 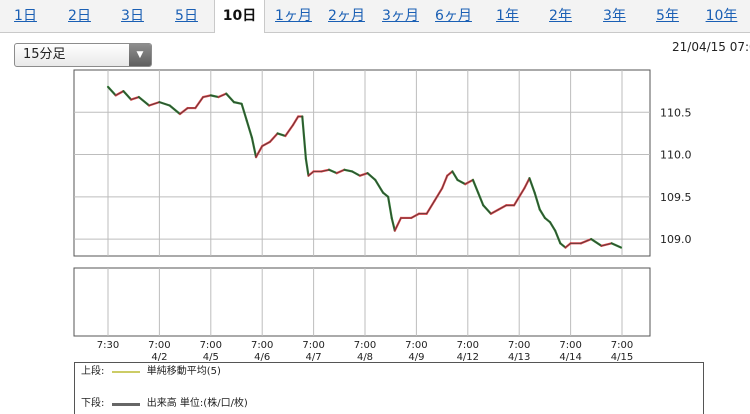 I want to click on legend-lower-label: 下段:, so click(x=93, y=403).